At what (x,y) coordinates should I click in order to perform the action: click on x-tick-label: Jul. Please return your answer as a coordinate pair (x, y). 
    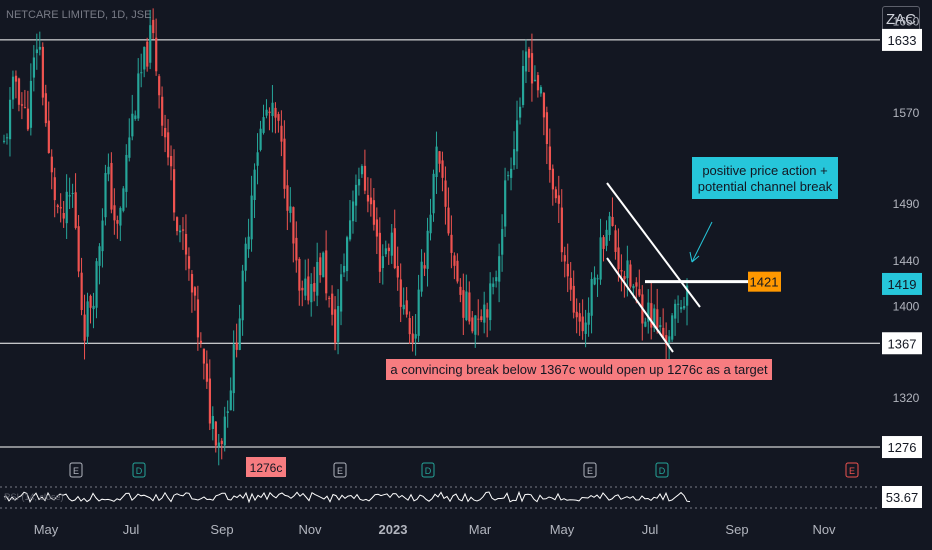
    Looking at the image, I should click on (131, 529).